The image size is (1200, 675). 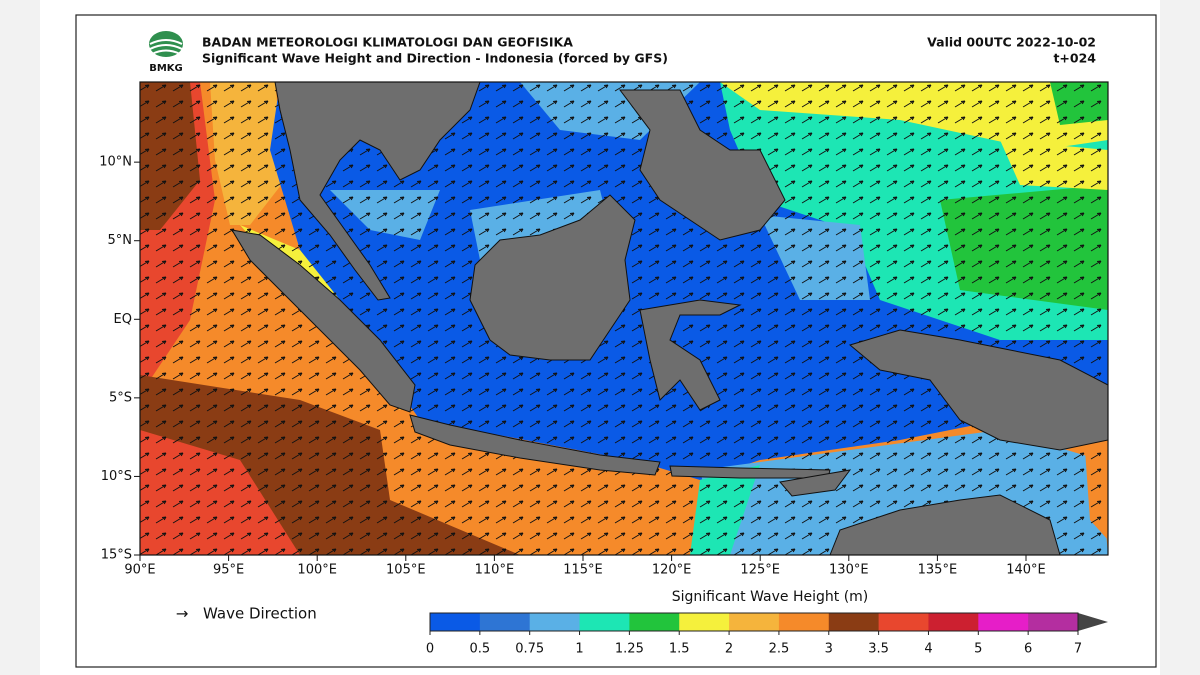 What do you see at coordinates (583, 570) in the screenshot?
I see `lon-label: 115°E` at bounding box center [583, 570].